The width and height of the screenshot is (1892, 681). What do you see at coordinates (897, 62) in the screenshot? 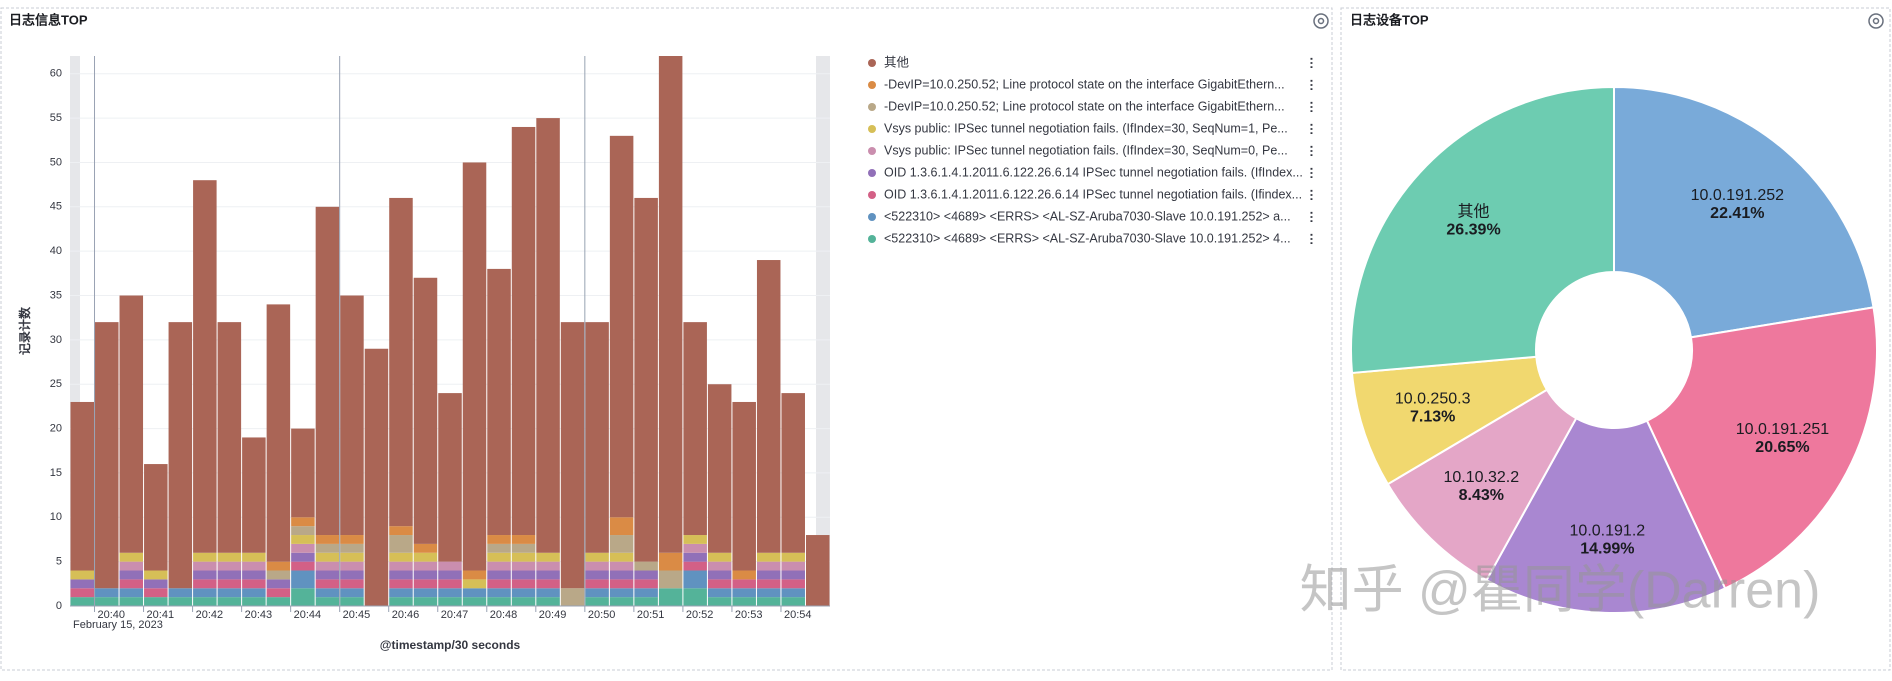
I see `legend-label: 其他` at bounding box center [897, 62].